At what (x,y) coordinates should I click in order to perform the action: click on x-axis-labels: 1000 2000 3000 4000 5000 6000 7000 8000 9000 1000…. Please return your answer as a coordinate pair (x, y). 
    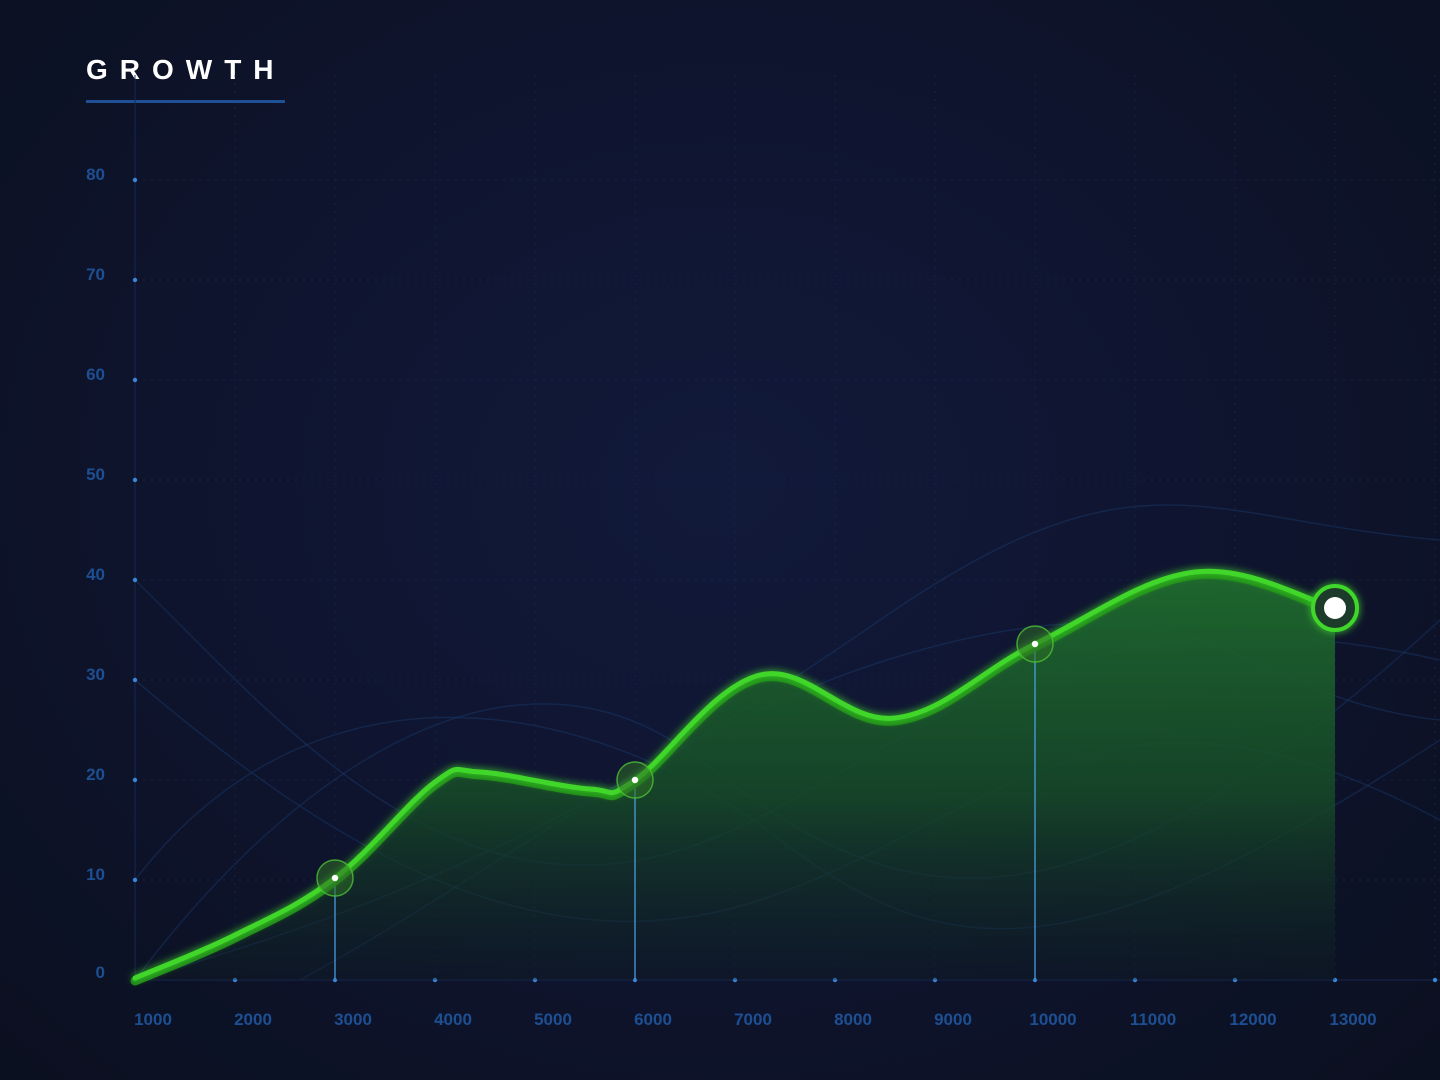
    Looking at the image, I should click on (755, 1019).